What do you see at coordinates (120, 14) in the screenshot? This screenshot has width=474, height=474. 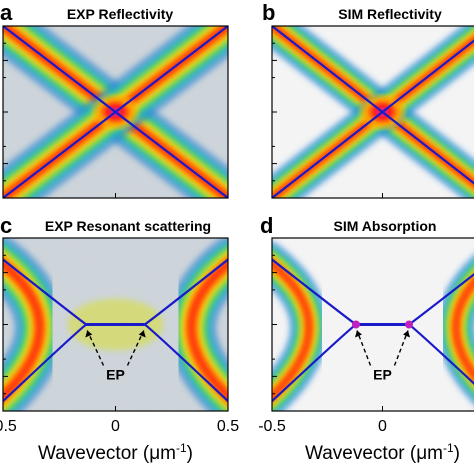 I see `panel-title: EXP Reflectivity` at bounding box center [120, 14].